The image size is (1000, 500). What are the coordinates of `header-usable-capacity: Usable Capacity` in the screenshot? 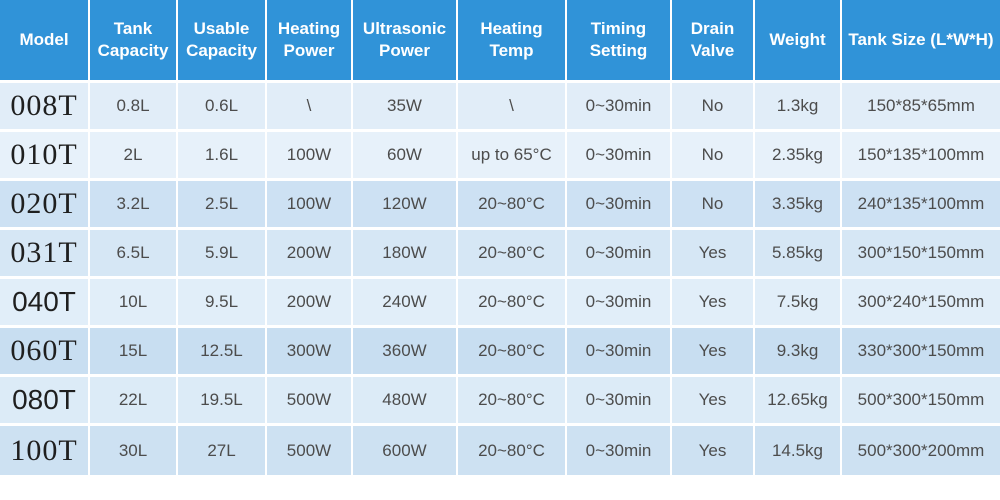 It's located at (222, 41).